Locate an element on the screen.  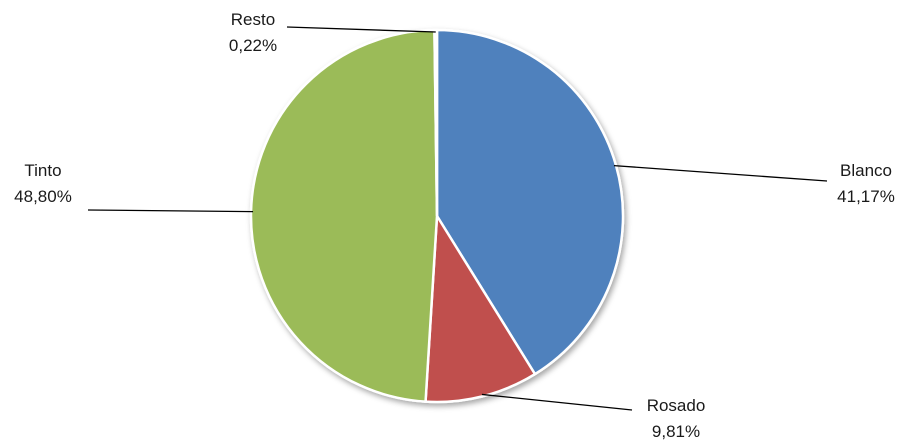
pie-slice-rosado is located at coordinates (480, 308).